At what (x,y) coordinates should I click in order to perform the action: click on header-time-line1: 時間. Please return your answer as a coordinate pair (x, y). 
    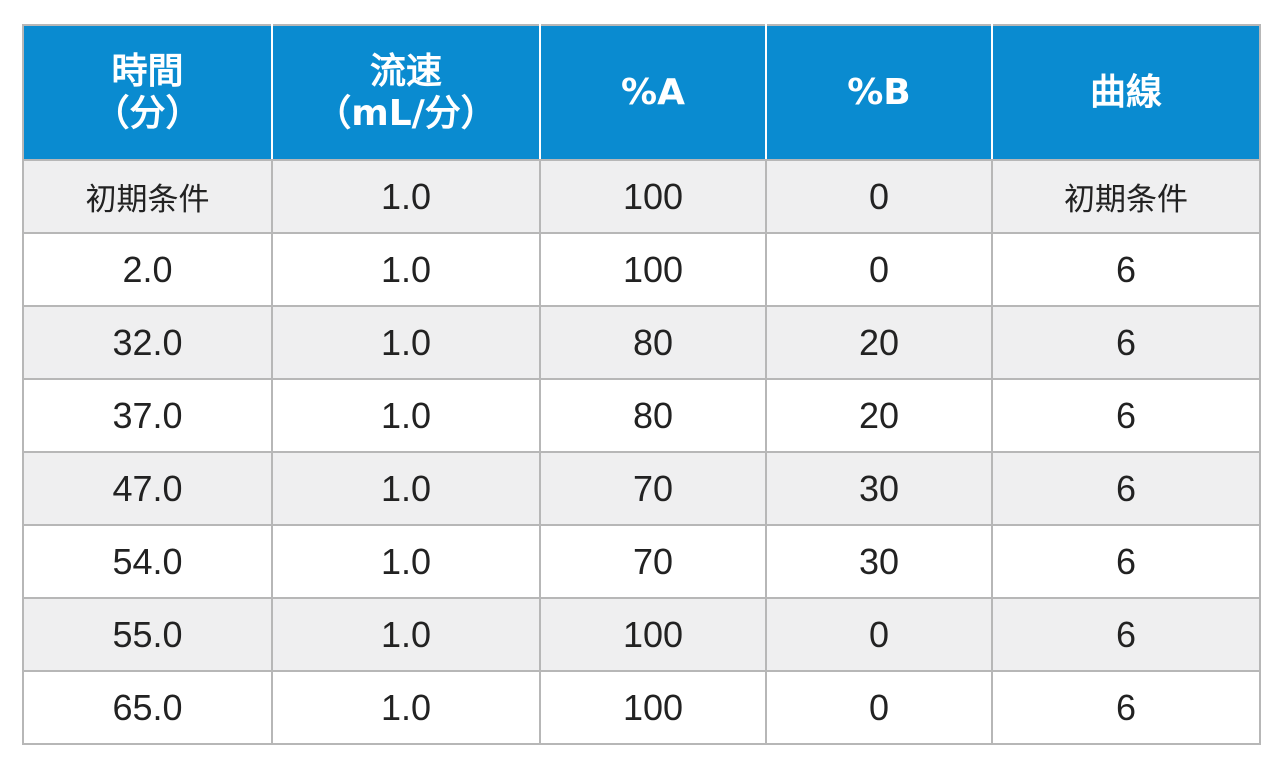
    Looking at the image, I should click on (147, 71).